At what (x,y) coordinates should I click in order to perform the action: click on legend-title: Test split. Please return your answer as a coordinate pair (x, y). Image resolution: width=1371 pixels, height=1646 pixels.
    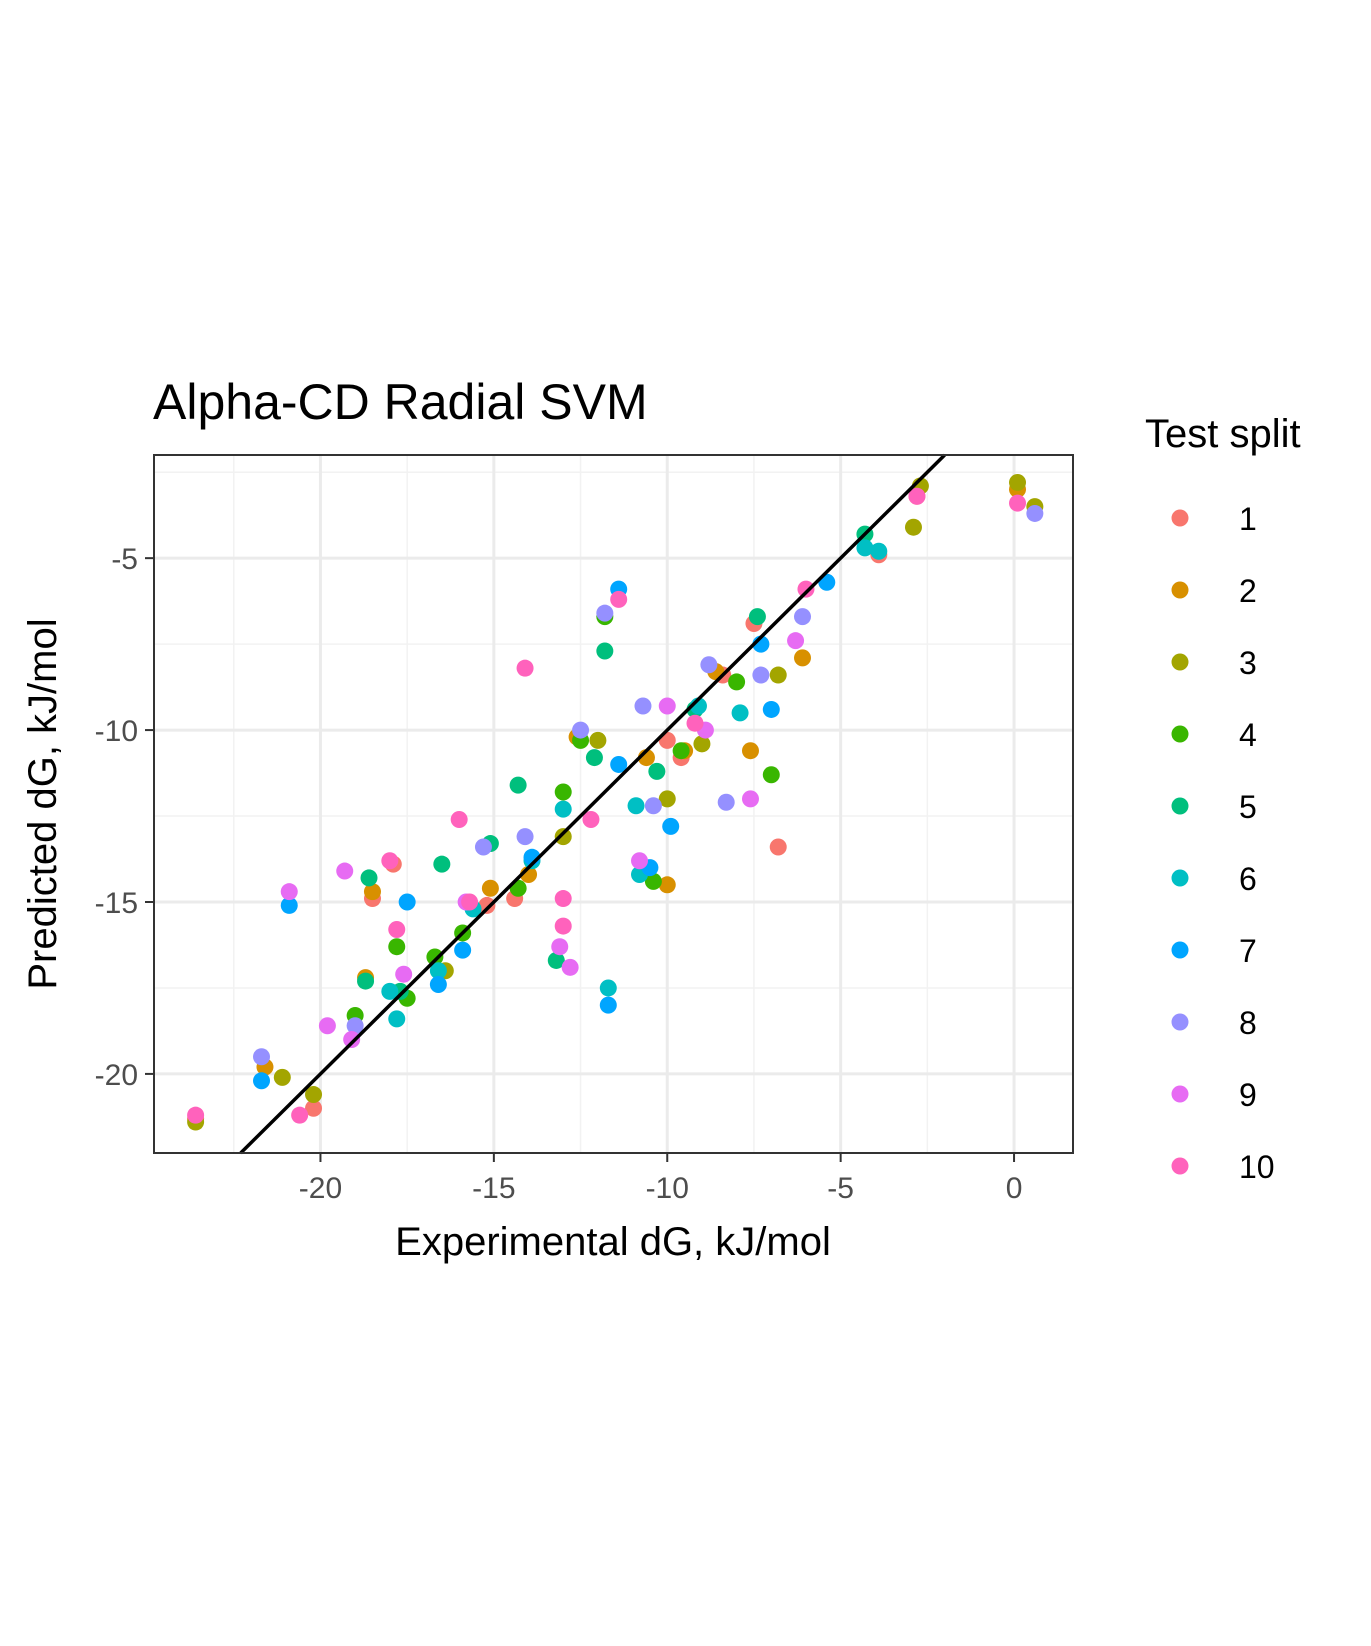
    Looking at the image, I should click on (1223, 434).